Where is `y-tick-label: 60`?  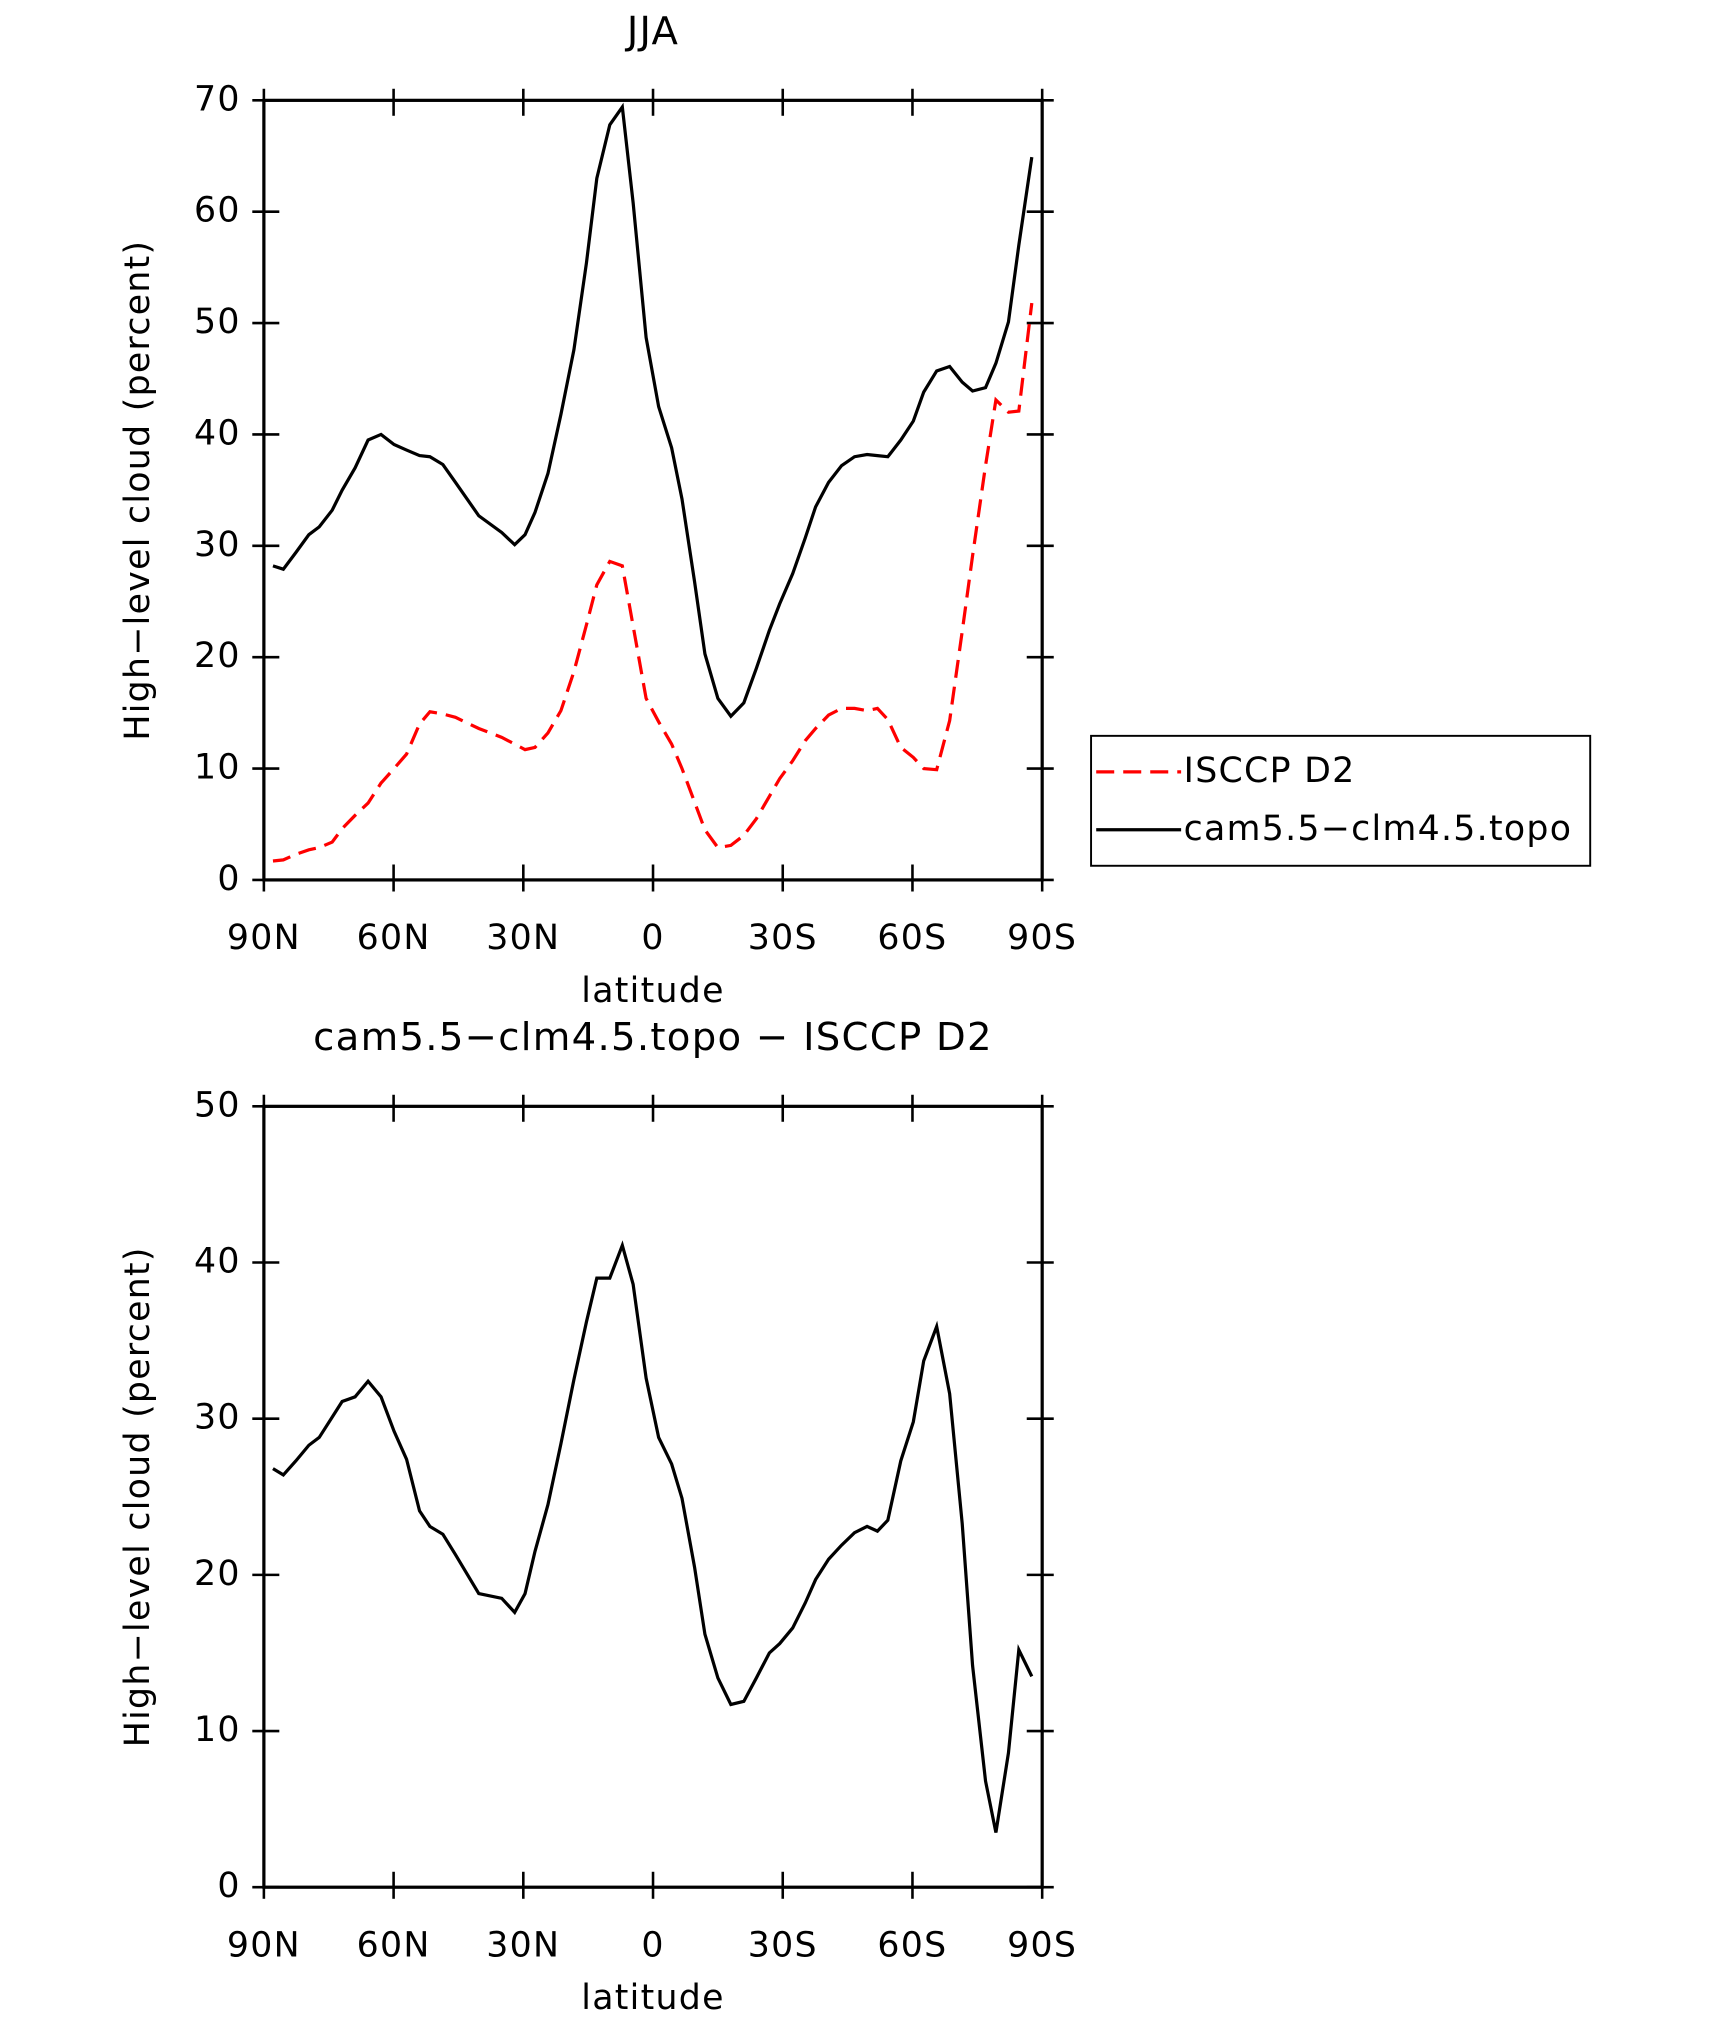 y-tick-label: 60 is located at coordinates (217, 211).